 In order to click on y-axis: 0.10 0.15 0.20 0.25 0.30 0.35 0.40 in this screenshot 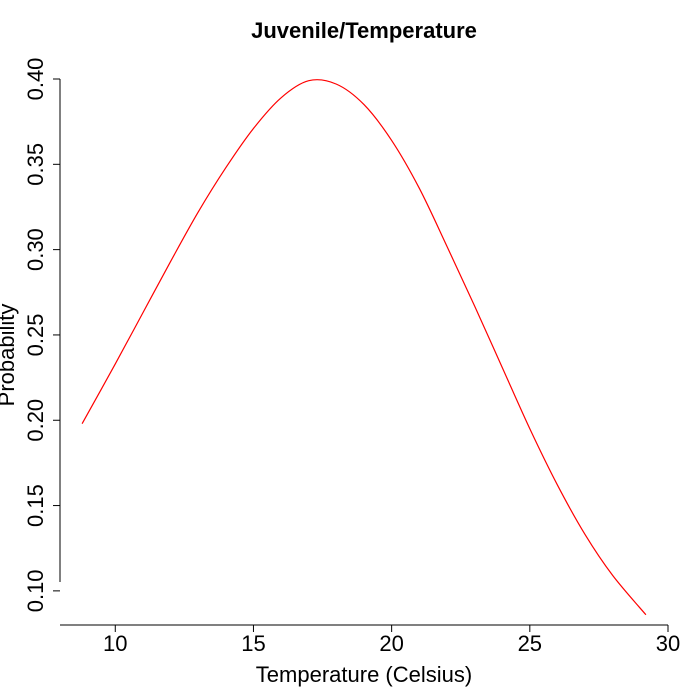, I will do `click(42, 335)`.